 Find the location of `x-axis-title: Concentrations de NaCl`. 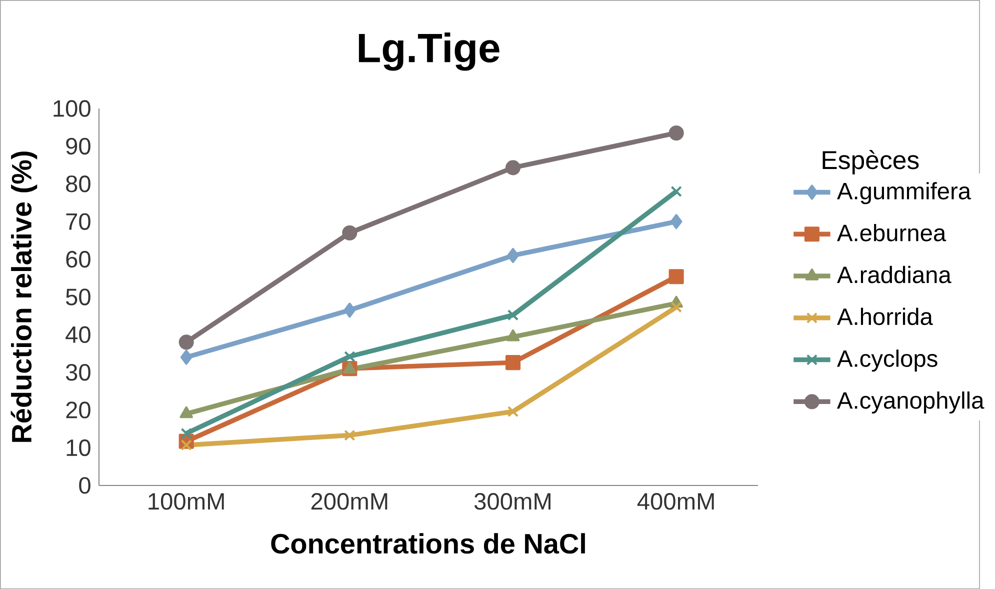

x-axis-title: Concentrations de NaCl is located at coordinates (428, 543).